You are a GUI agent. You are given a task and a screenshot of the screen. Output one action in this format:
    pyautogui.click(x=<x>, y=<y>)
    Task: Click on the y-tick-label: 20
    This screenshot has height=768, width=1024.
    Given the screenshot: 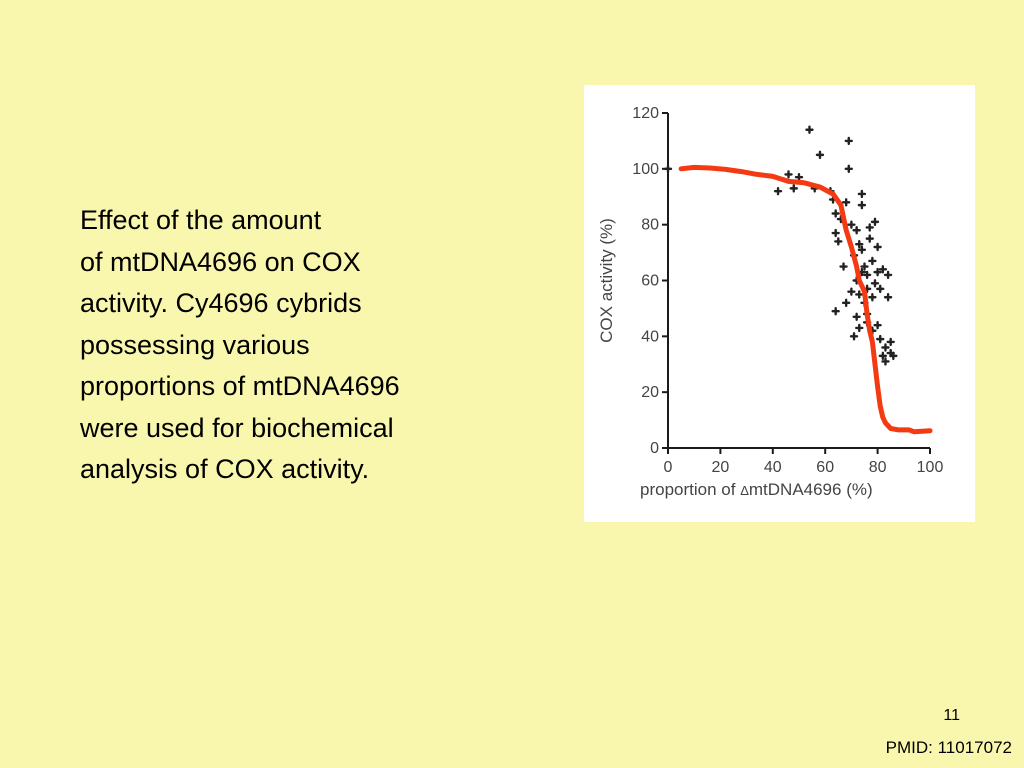 What is the action you would take?
    pyautogui.click(x=650, y=392)
    